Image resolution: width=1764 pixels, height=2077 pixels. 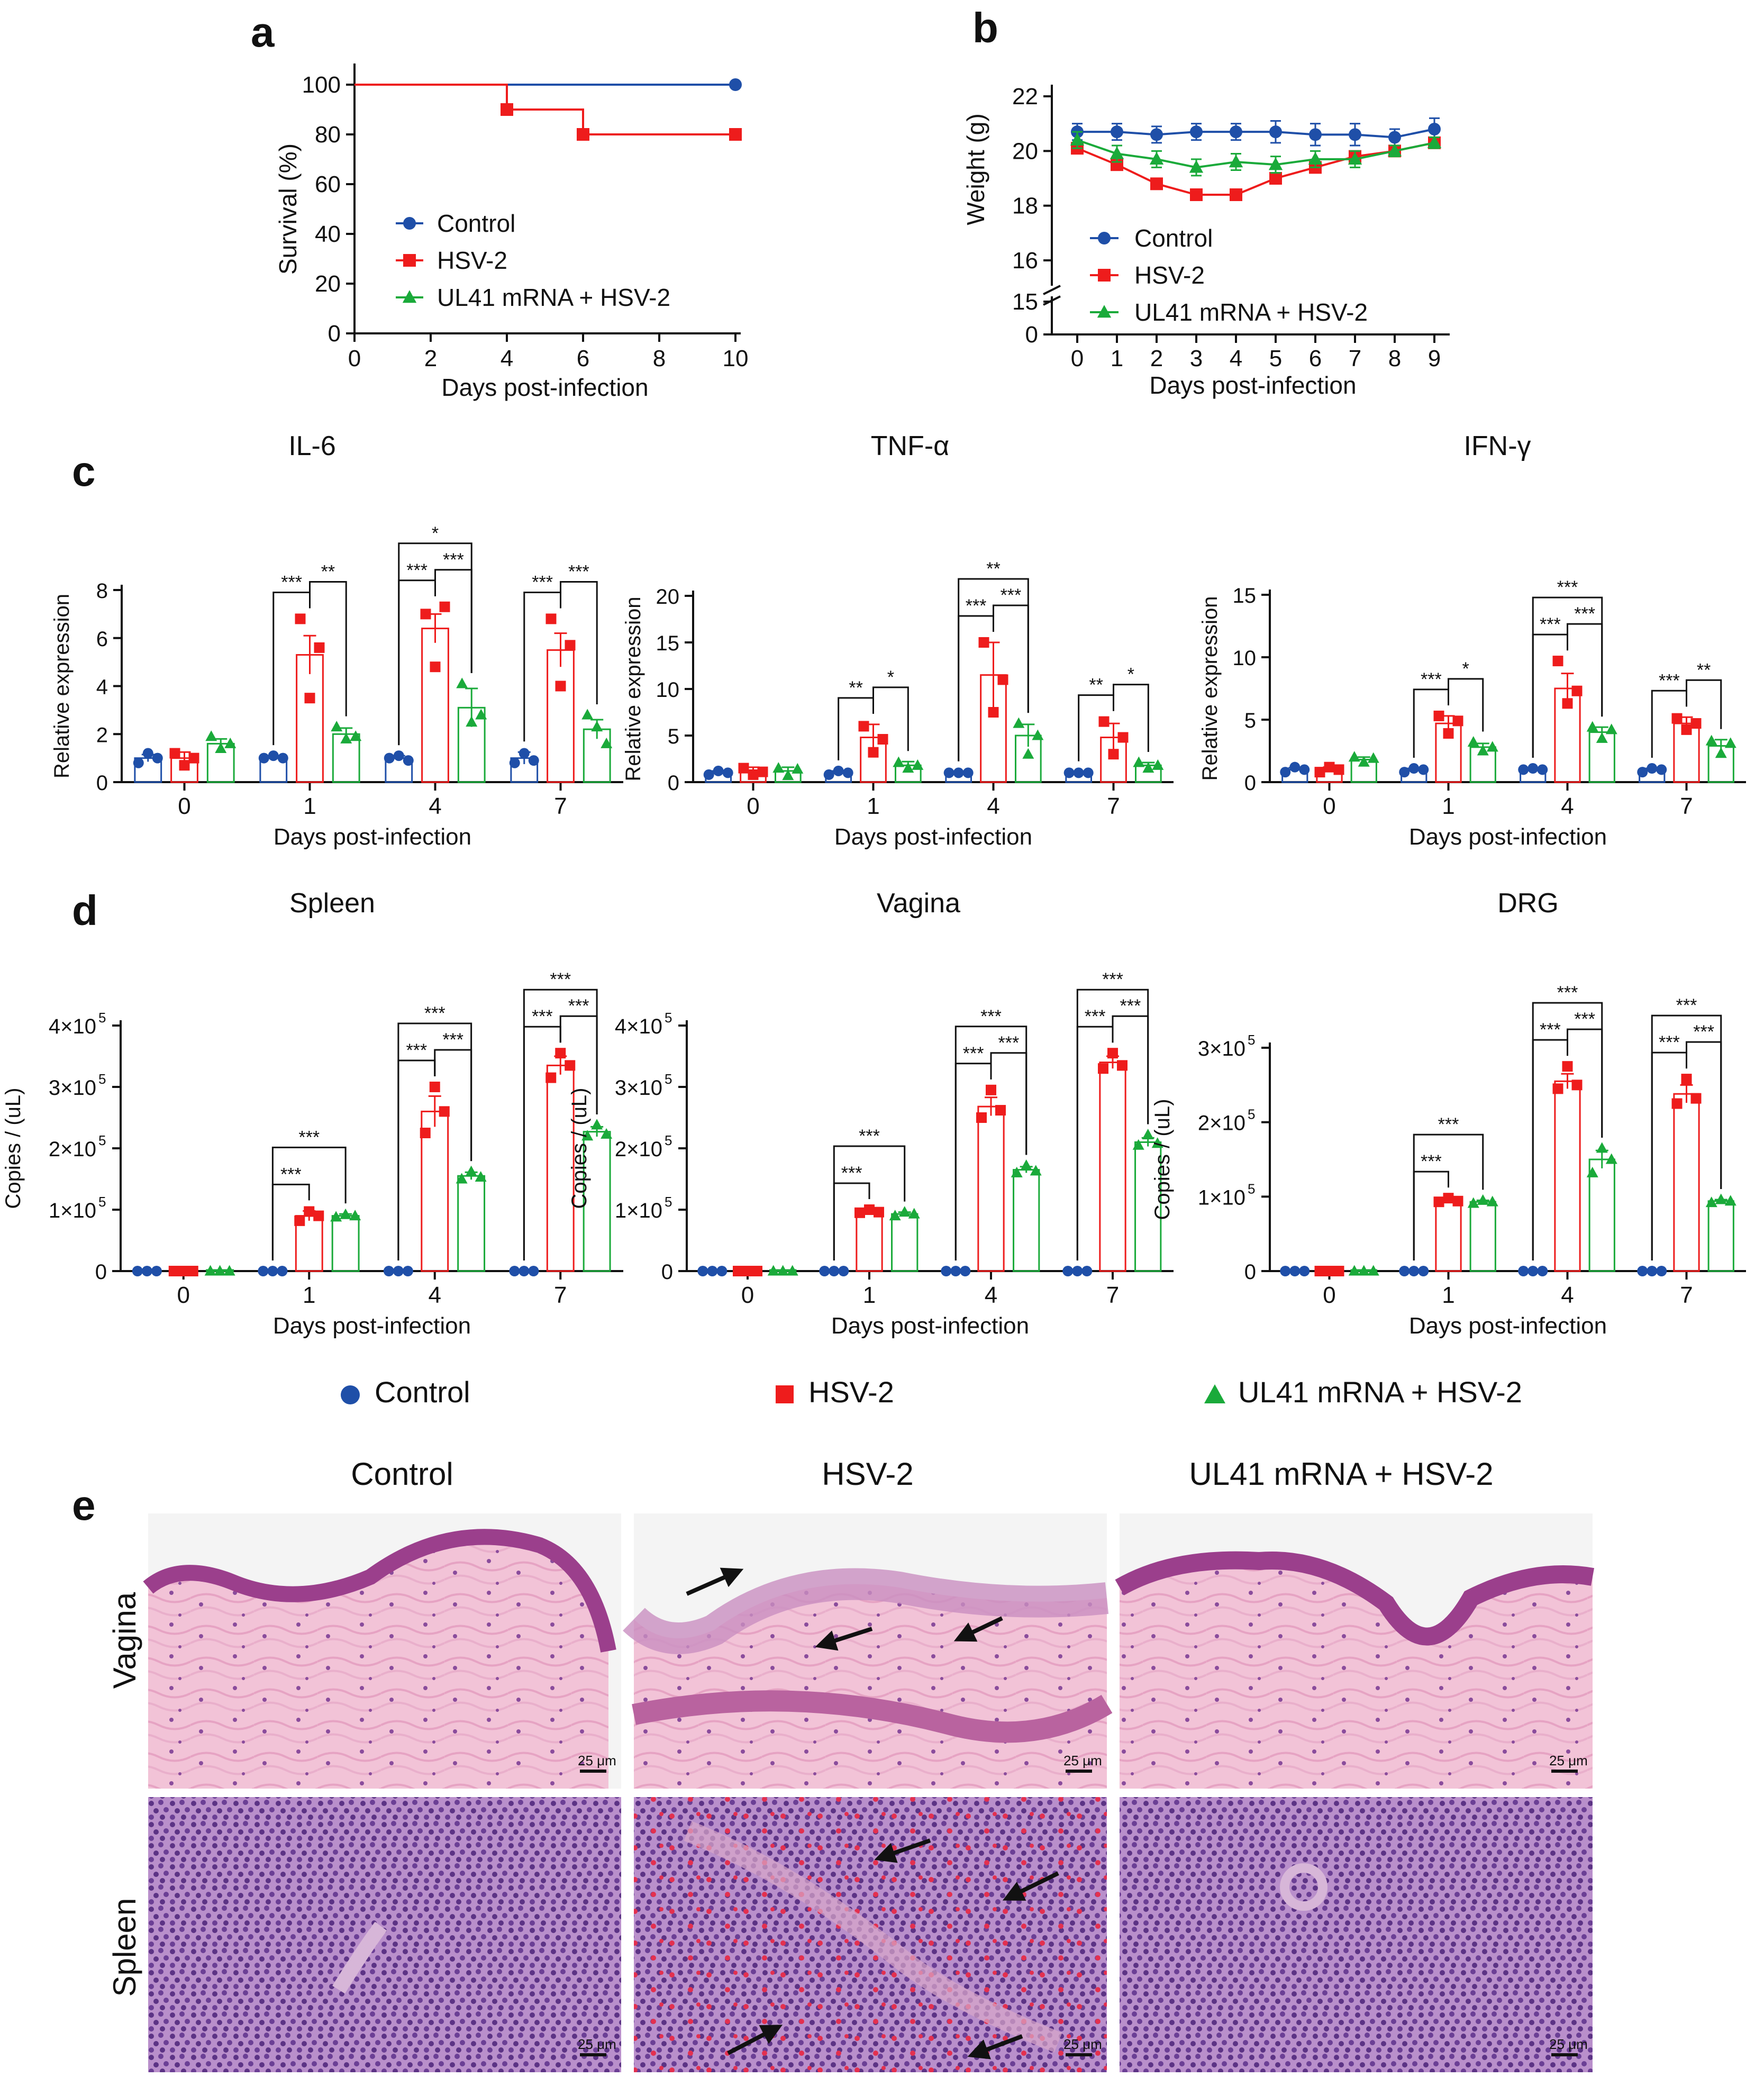 What do you see at coordinates (579, 1149) in the screenshot?
I see `y-axis-title: Copies / (uL)` at bounding box center [579, 1149].